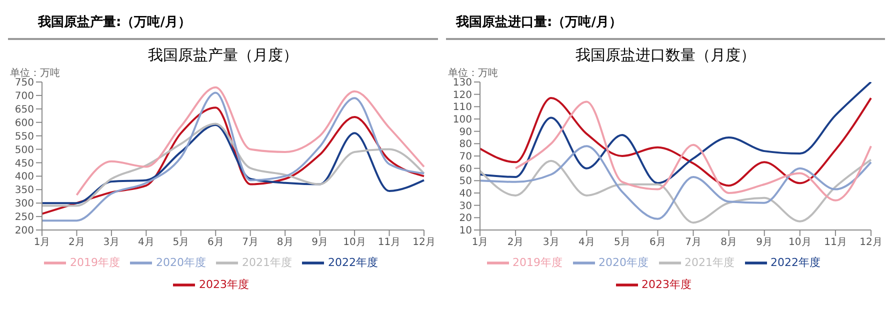 The image size is (893, 320). I want to click on y-tick-label: 20, so click(465, 218).